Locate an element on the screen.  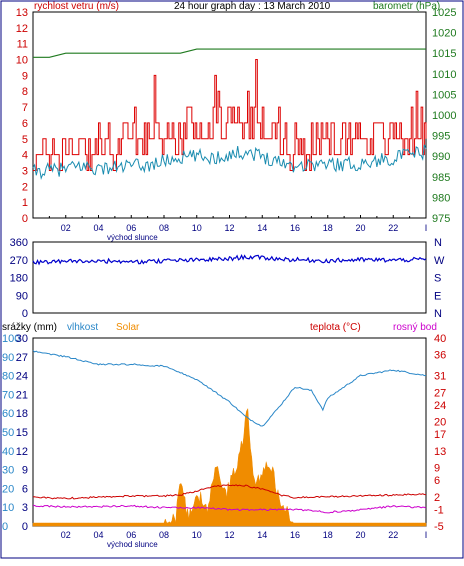
temperature-label: teplota (°C) is located at coordinates (335, 327).